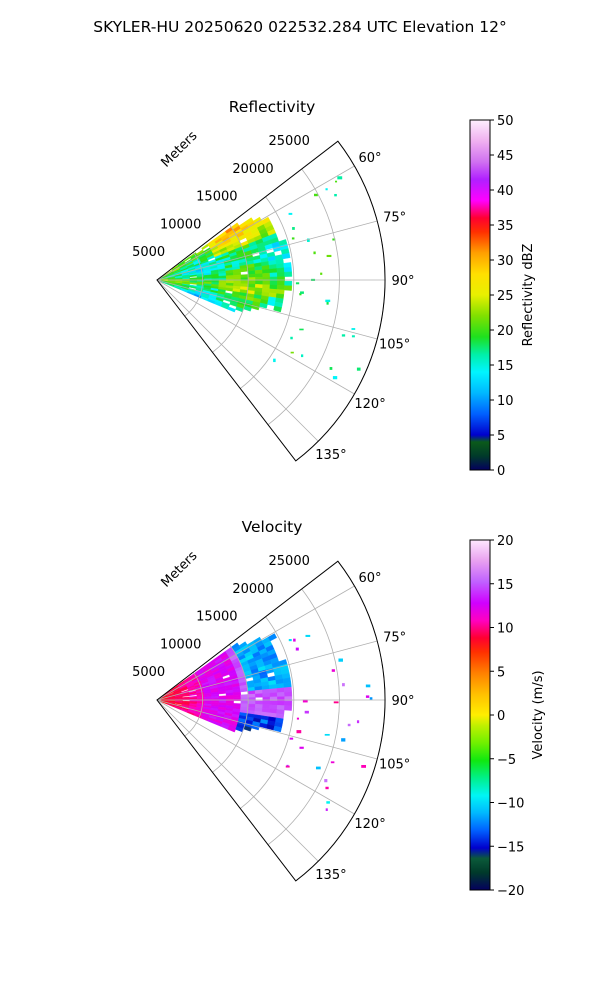 The height and width of the screenshot is (1000, 600). Describe the element at coordinates (505, 585) in the screenshot. I see `colorbar-tick-label: 15` at that location.